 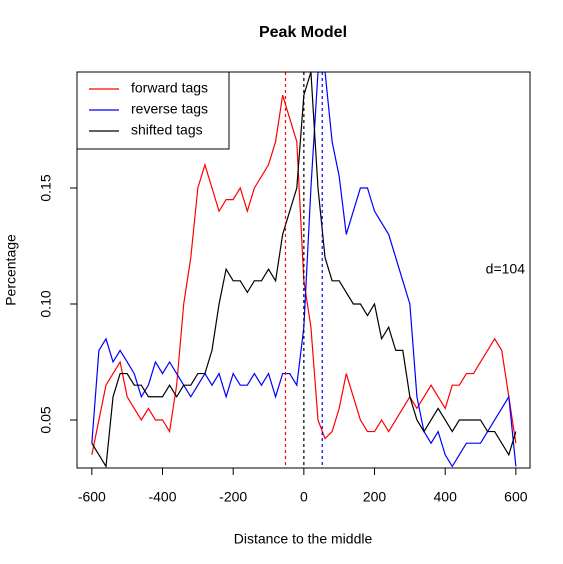 What do you see at coordinates (516, 497) in the screenshot?
I see `x-tick-label: 600` at bounding box center [516, 497].